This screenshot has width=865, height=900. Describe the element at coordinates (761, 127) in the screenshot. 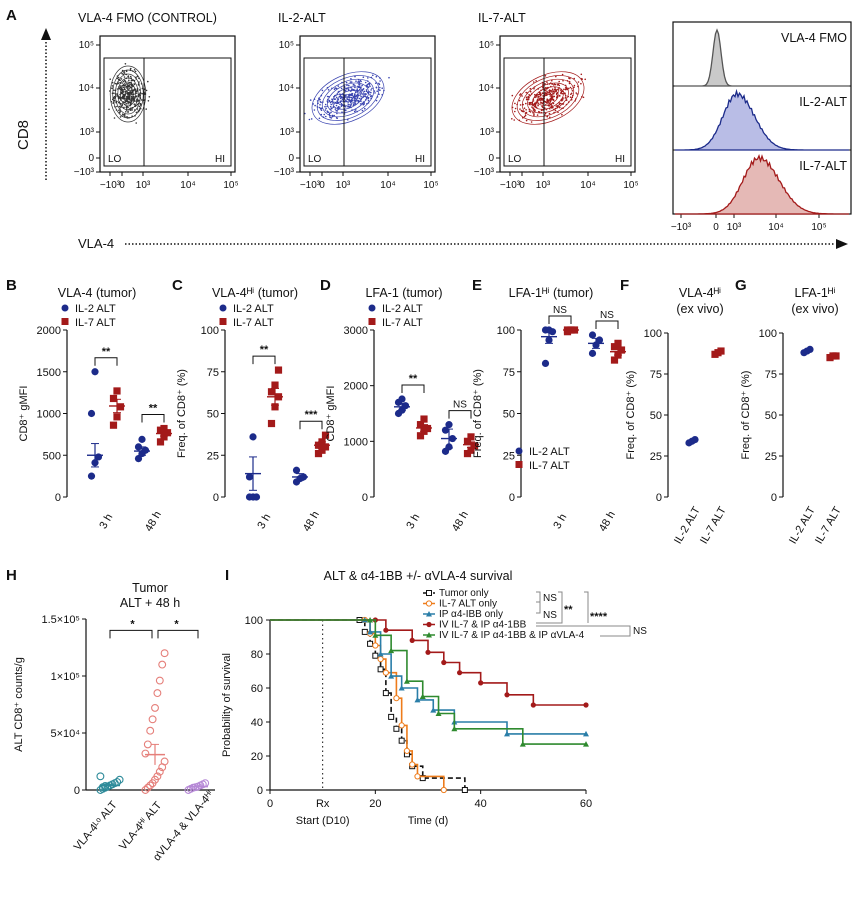

I see `histograms: −10³ 0 10³ 10⁴ 10⁵ VLA-4 FMO IL-2-ALT IL-7-ALT` at that location.